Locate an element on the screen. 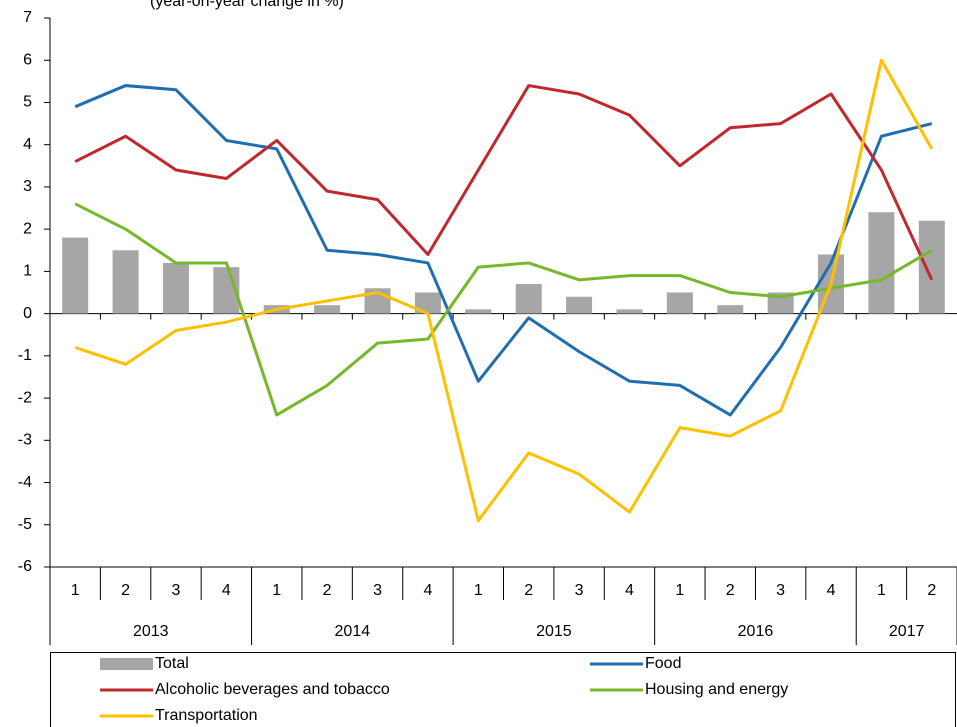  y-tick-label: -6 is located at coordinates (25, 566).